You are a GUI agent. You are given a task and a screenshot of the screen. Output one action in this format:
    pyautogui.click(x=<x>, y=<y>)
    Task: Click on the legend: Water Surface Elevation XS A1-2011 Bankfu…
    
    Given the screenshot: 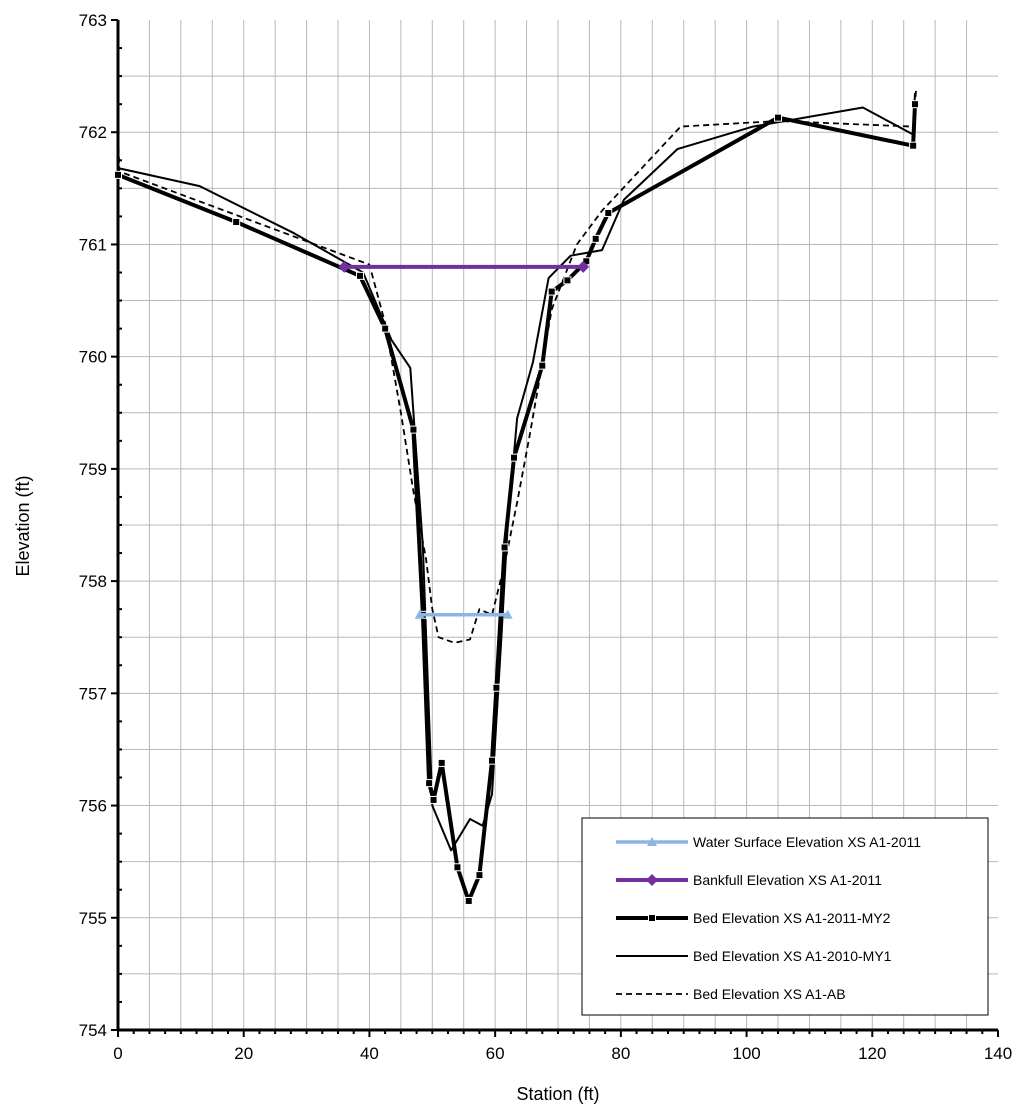 What is the action you would take?
    pyautogui.click(x=785, y=916)
    